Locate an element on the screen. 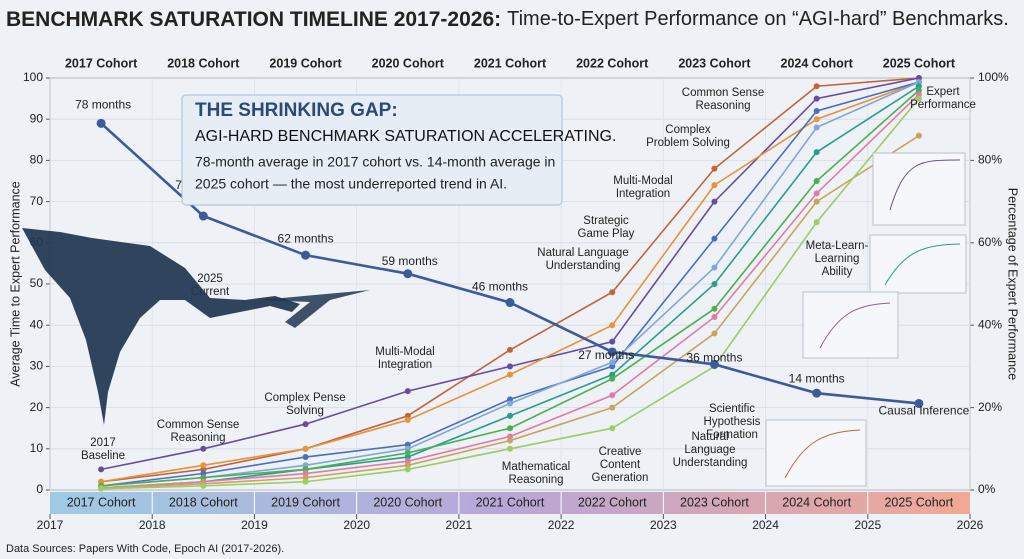  callout-box is located at coordinates (372, 150).